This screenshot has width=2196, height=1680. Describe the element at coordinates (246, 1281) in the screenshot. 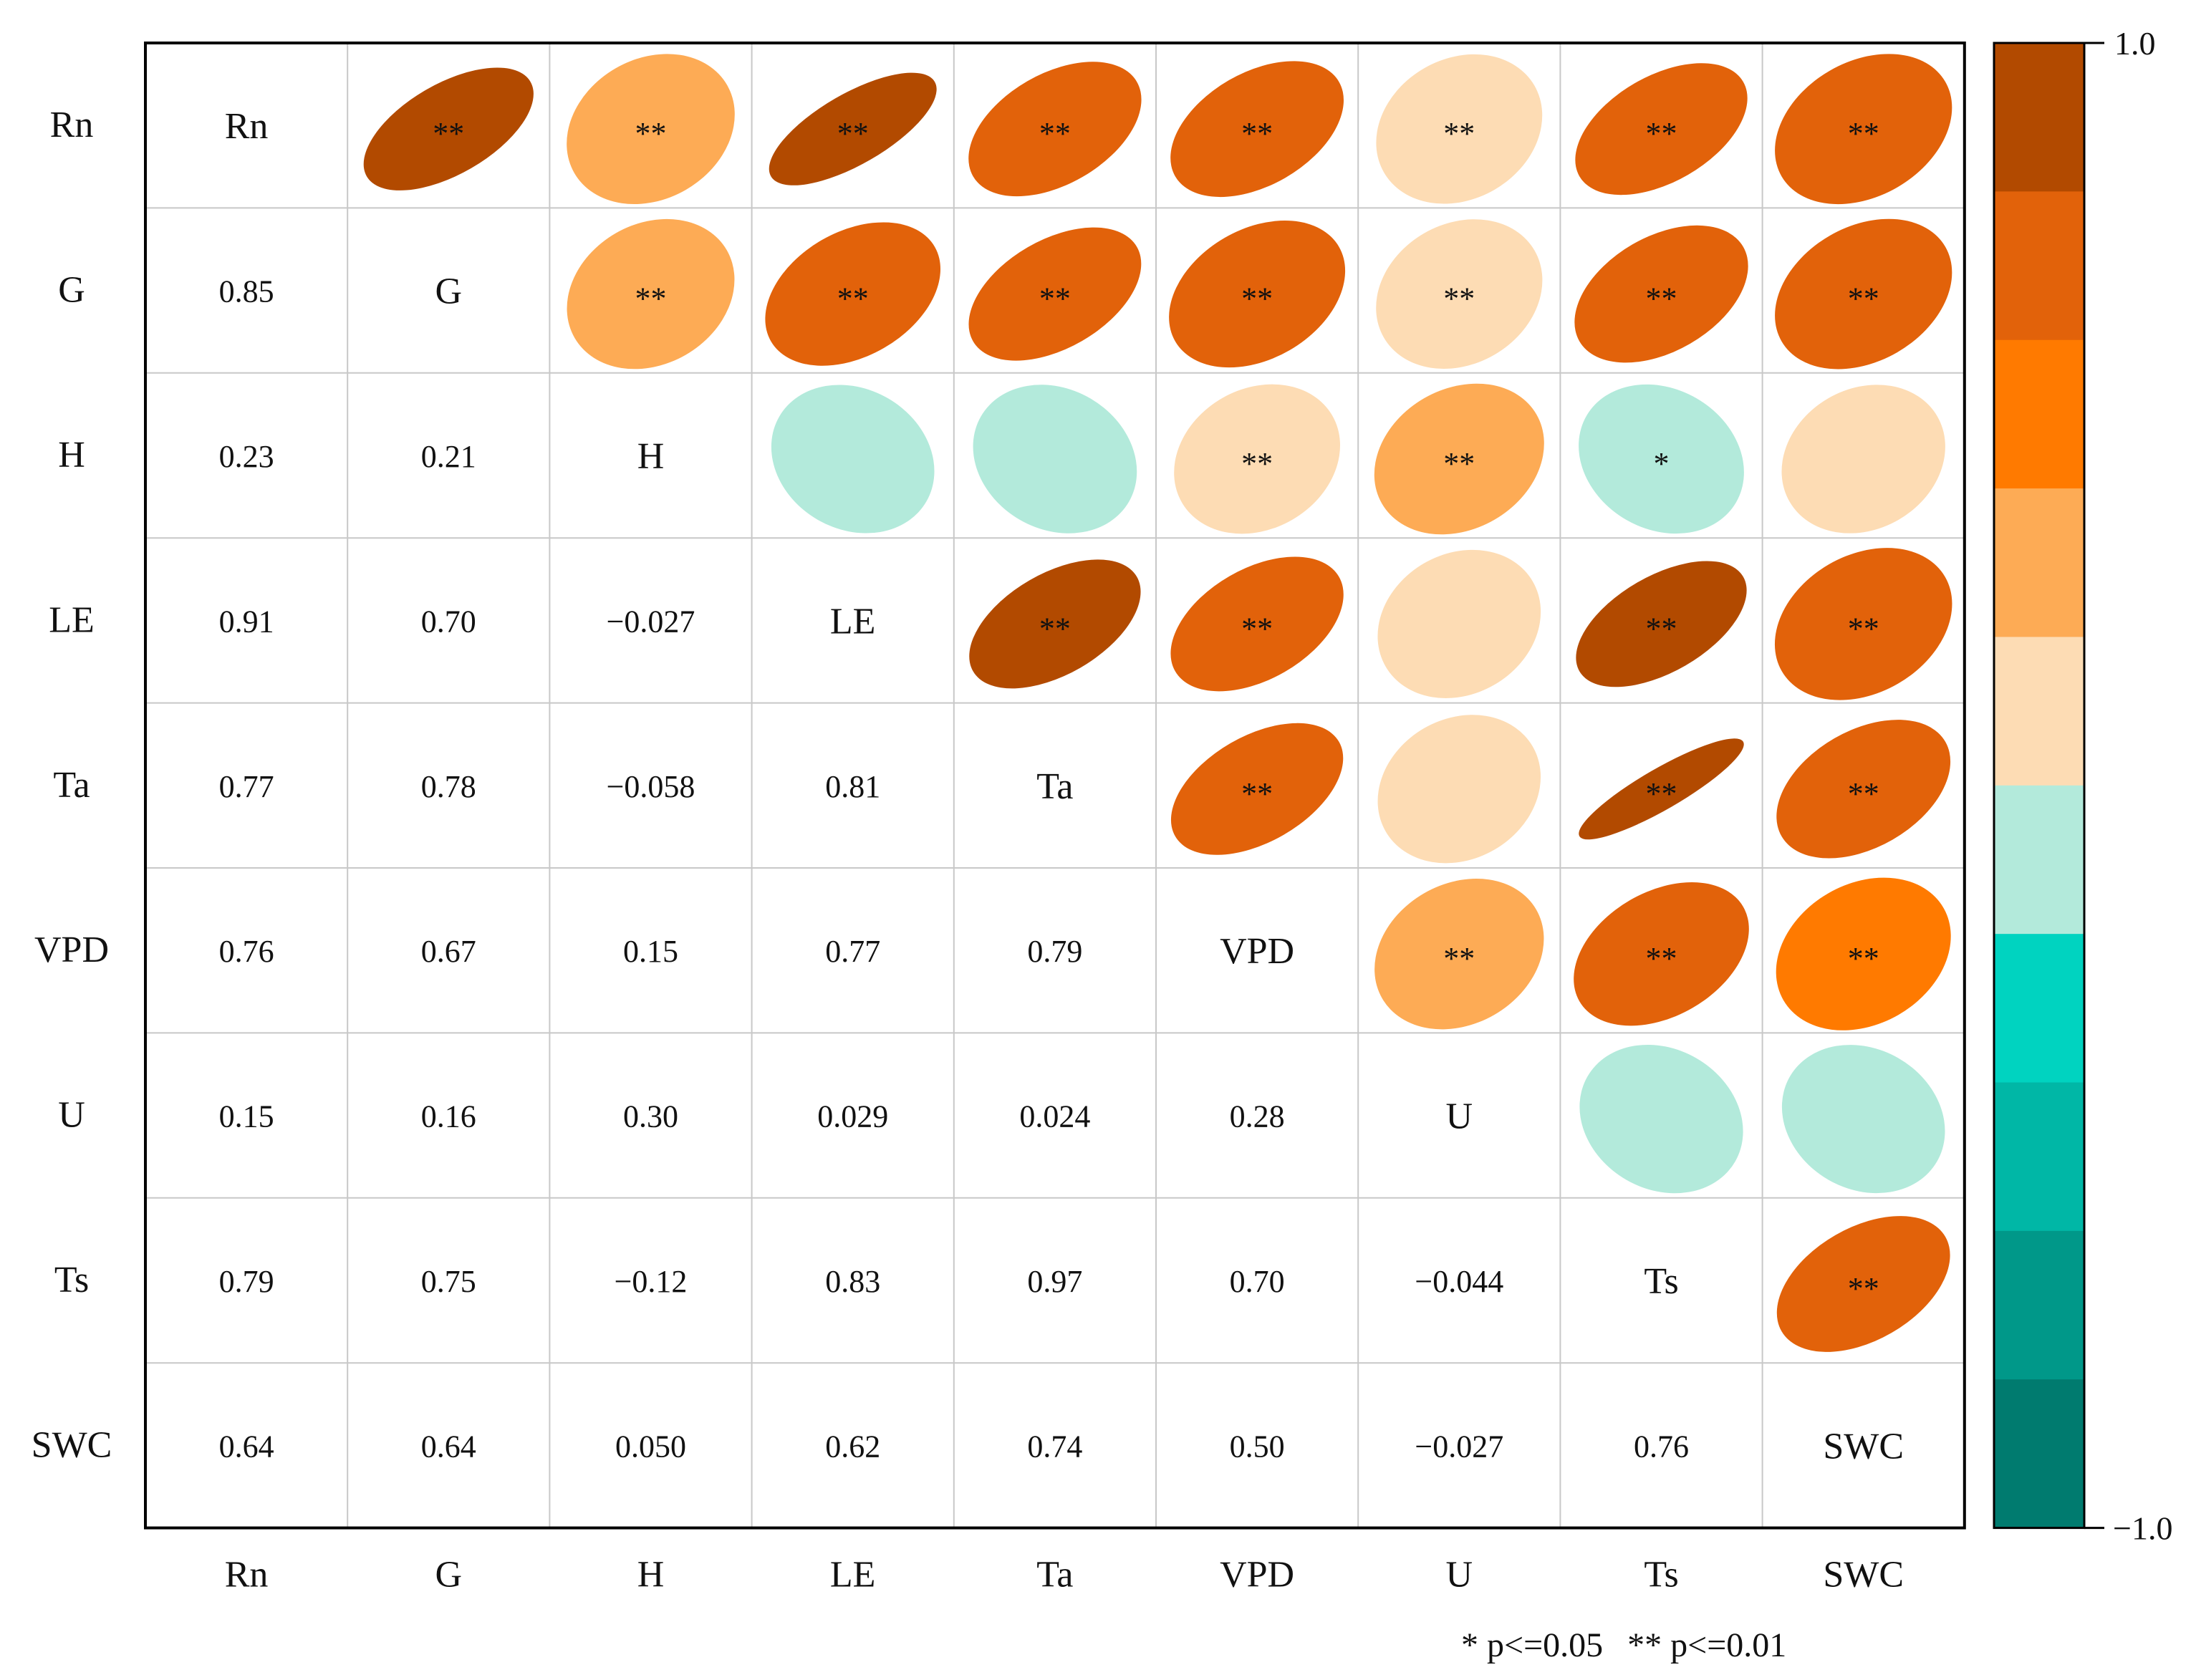

I see `corr-value-ts-rn: 0.79` at that location.